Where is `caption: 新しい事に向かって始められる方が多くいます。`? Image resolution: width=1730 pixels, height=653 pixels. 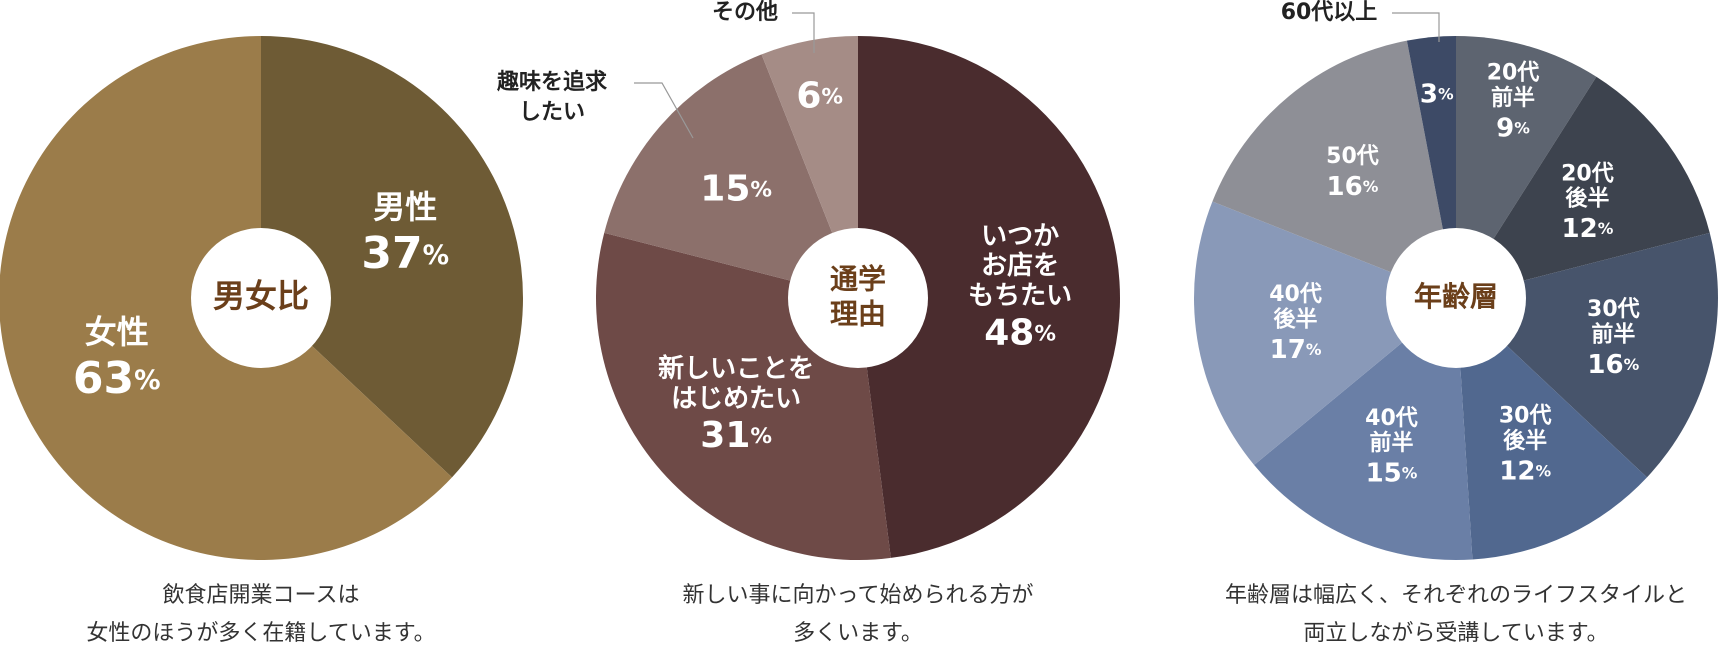
caption: 新しい事に向かって始められる方が多くいます。 is located at coordinates (858, 614).